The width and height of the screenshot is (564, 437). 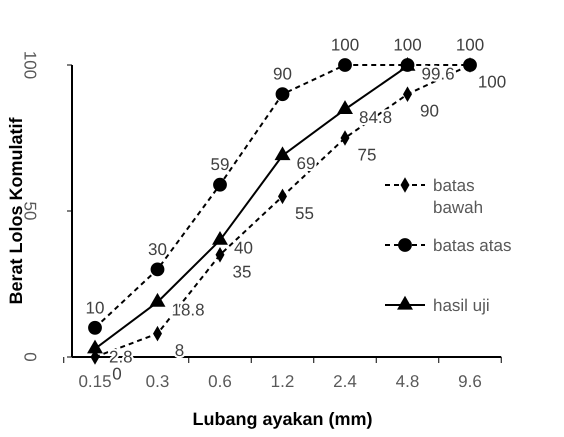 What do you see at coordinates (470, 381) in the screenshot?
I see `x-tick-label: 9.6` at bounding box center [470, 381].